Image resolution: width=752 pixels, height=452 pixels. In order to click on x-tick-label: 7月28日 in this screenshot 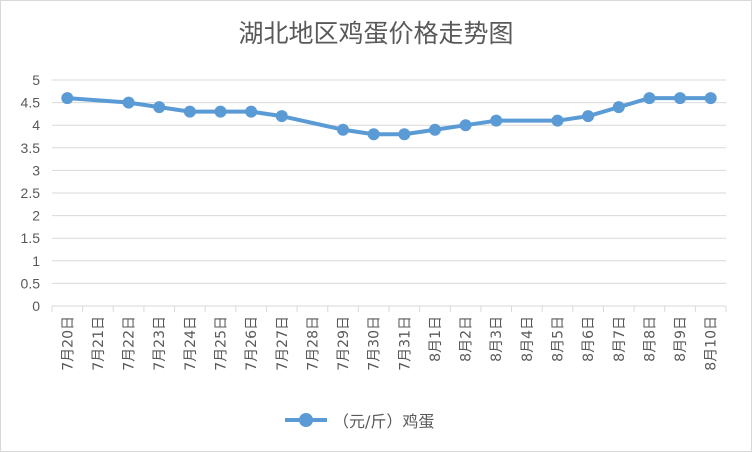, I will do `click(313, 343)`.